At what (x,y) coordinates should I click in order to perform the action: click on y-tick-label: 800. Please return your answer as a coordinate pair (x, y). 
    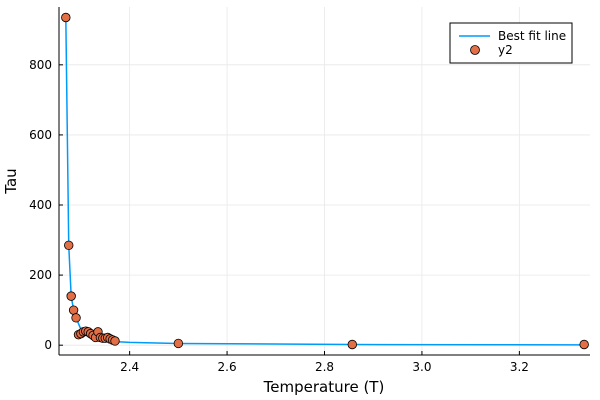
    Looking at the image, I should click on (40, 65).